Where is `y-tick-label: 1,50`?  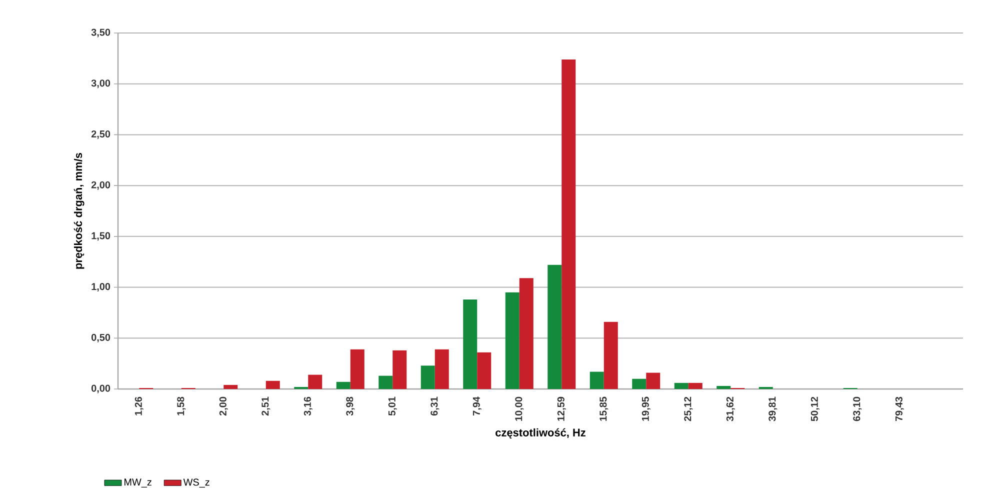
y-tick-label: 1,50 is located at coordinates (101, 236).